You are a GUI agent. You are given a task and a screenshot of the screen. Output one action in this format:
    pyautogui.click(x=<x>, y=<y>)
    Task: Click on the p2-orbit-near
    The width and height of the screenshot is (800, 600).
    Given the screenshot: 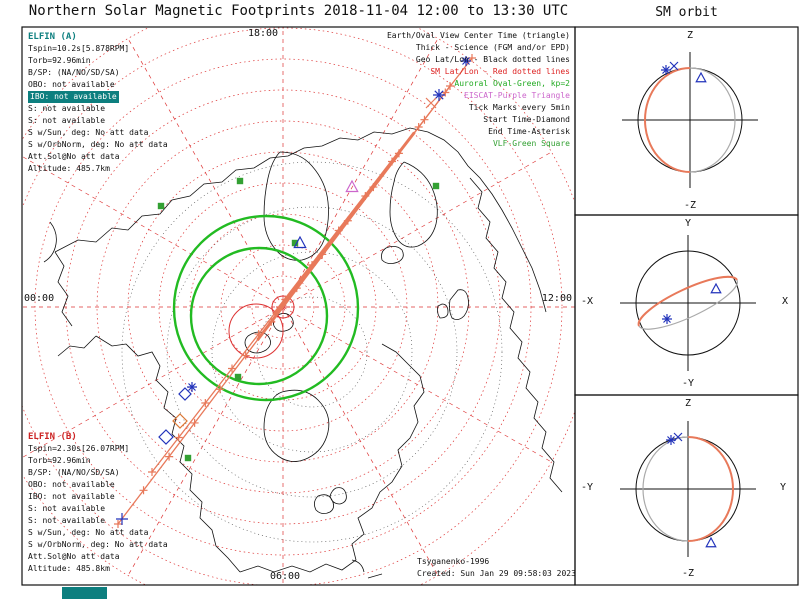 What is the action you would take?
    pyautogui.click(x=687, y=301)
    